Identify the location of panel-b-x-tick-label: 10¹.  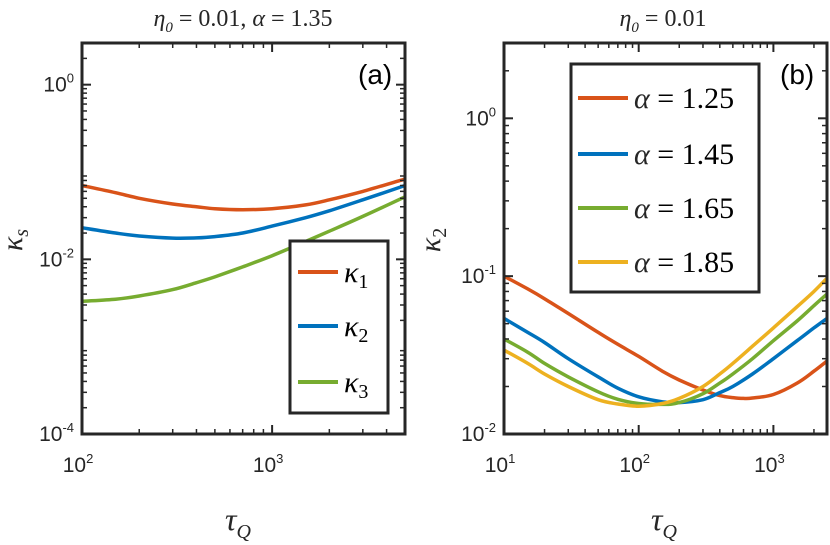
(500, 464).